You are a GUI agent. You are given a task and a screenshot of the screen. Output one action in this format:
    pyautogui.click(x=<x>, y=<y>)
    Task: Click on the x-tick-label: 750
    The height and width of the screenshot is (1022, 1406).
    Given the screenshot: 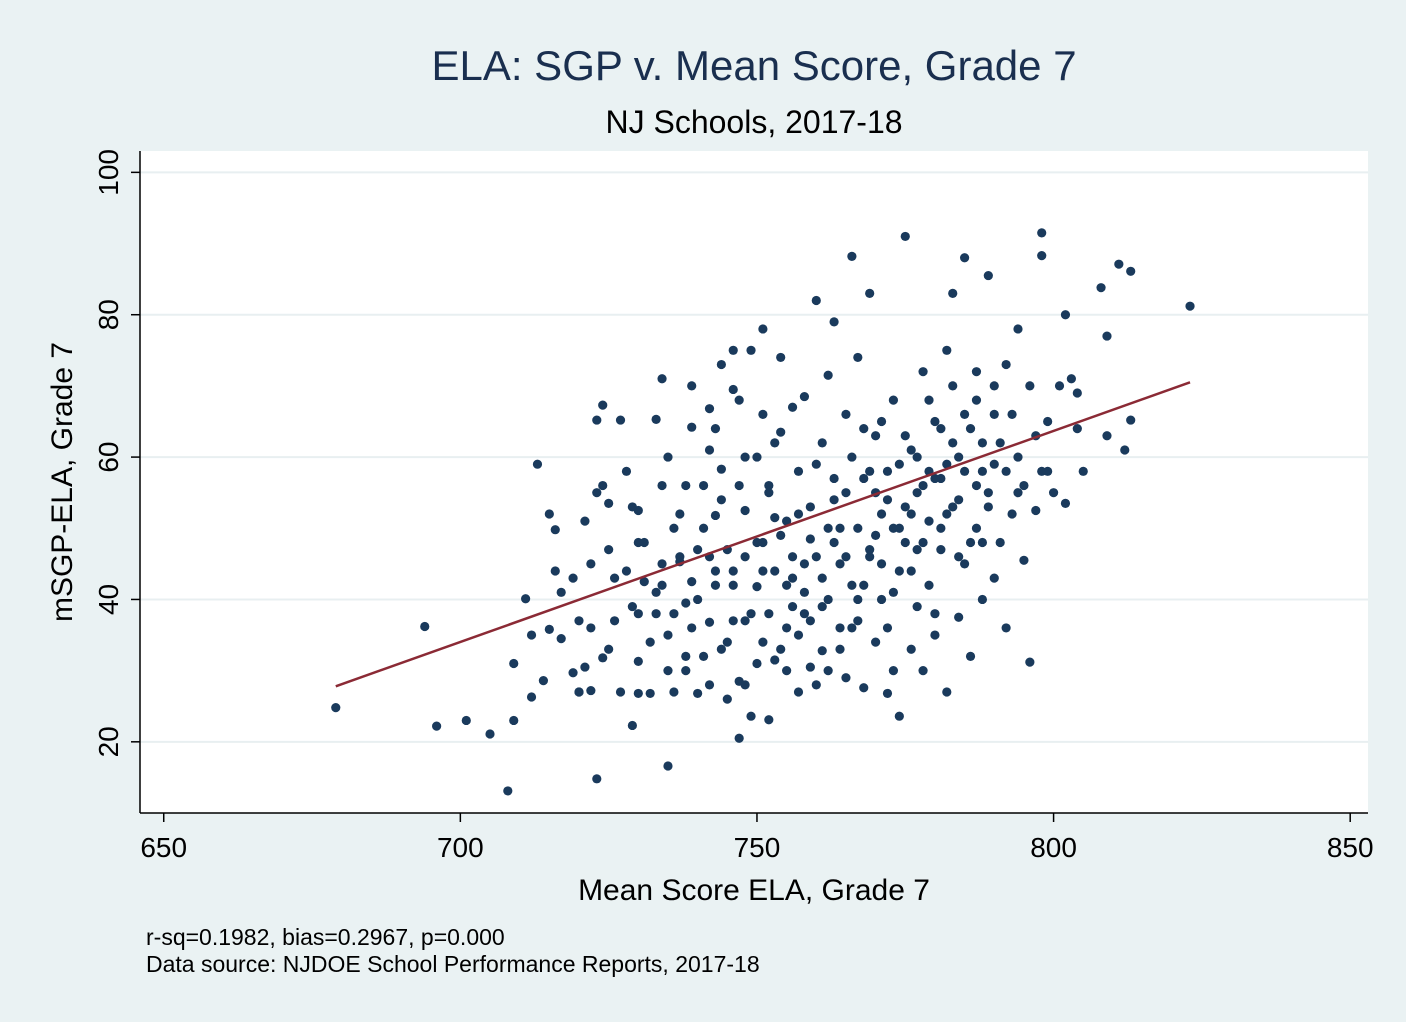 What is the action you would take?
    pyautogui.click(x=757, y=847)
    